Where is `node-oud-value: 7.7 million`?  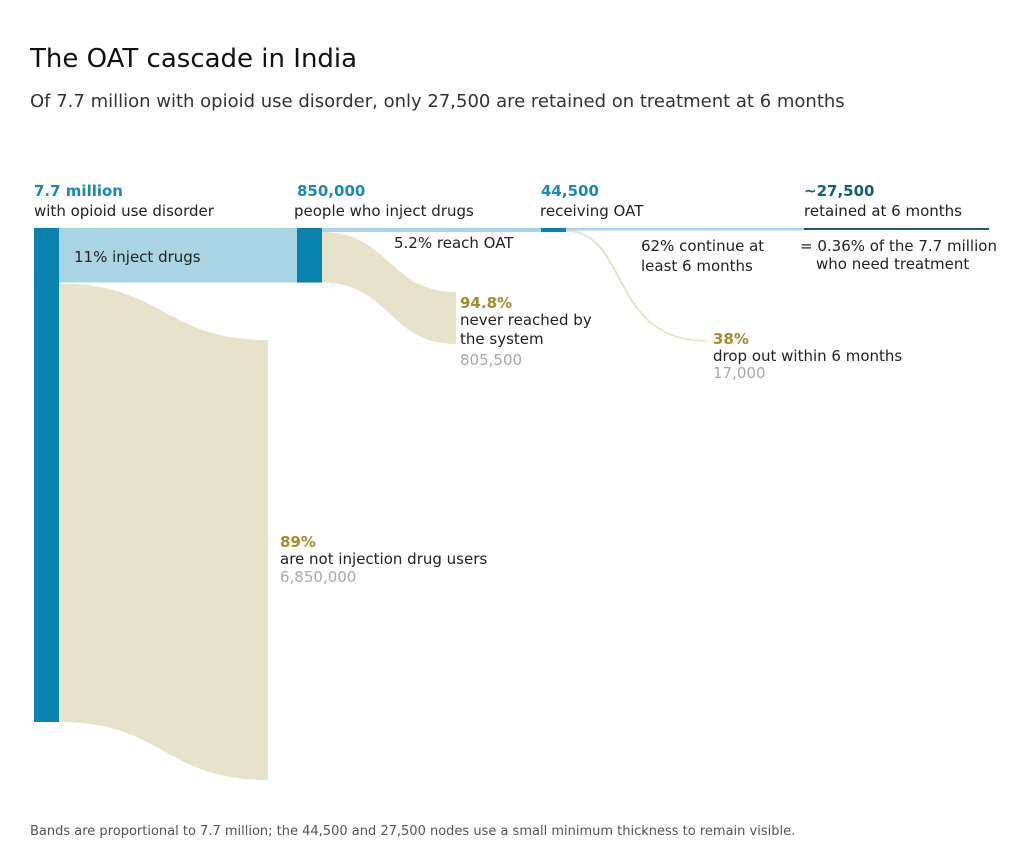
node-oud-value: 7.7 million is located at coordinates (78, 191).